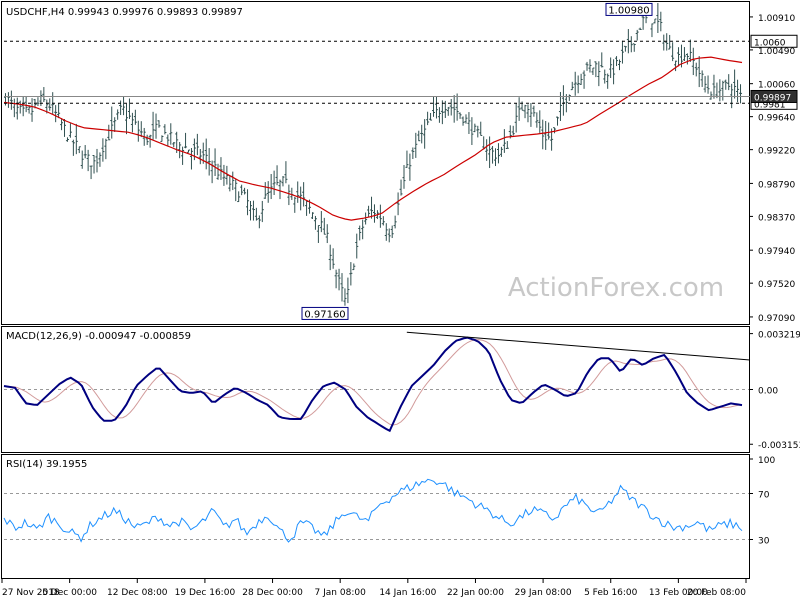 This screenshot has height=604, width=800. I want to click on rsi-tick-label: 70, so click(764, 496).